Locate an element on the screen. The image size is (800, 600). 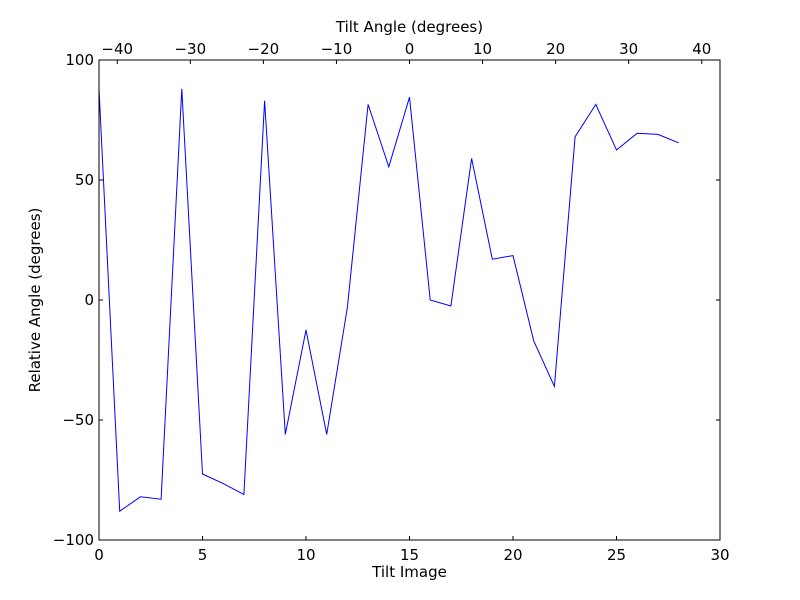
y-tick-label: −50 is located at coordinates (78, 420).